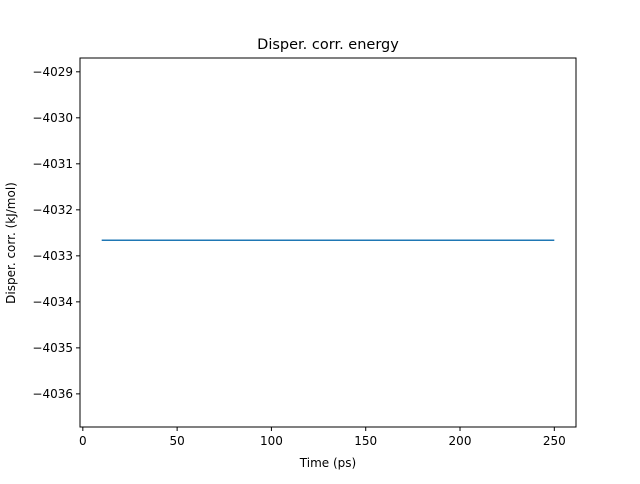  I want to click on x-tick-label: 250, so click(554, 441).